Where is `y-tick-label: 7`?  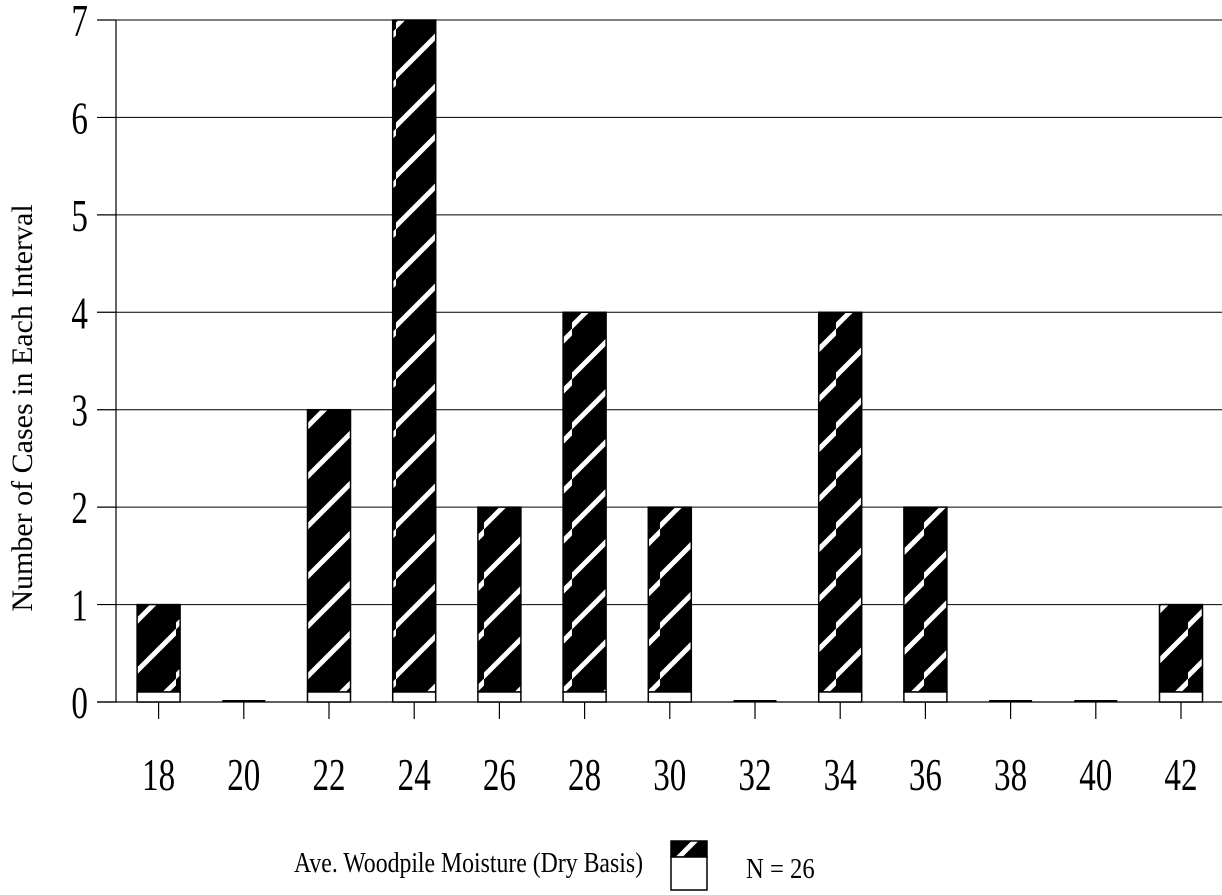 y-tick-label: 7 is located at coordinates (79, 23).